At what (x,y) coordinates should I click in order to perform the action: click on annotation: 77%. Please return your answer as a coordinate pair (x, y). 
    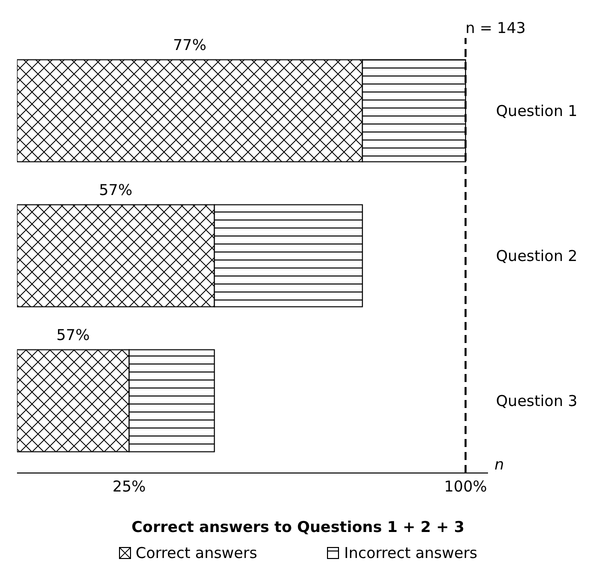
    Looking at the image, I should click on (189, 45).